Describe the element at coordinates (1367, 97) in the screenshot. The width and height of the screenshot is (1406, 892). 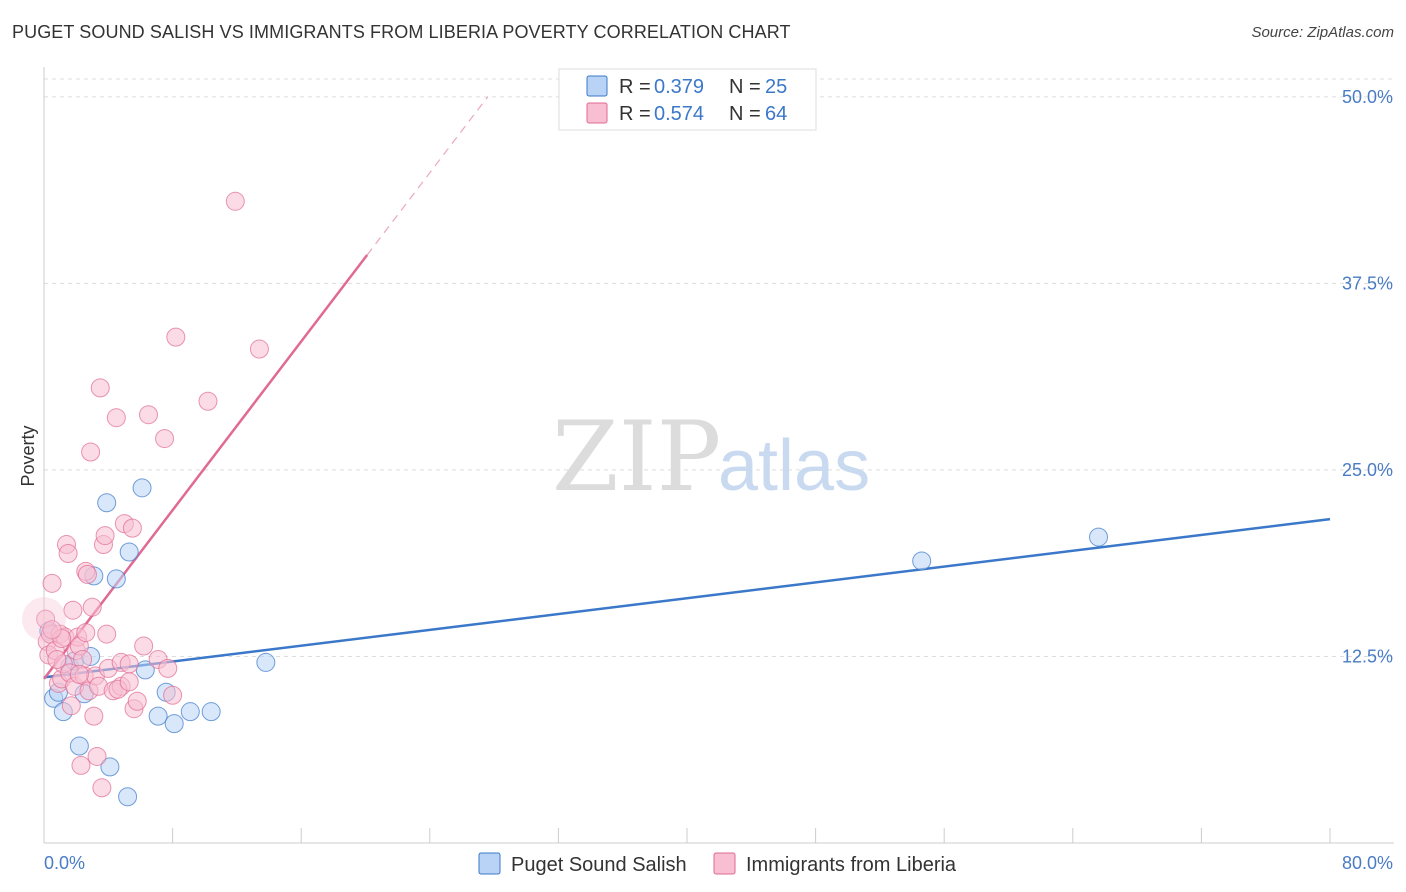
I see `y-tick-label-3: 50.0%` at that location.